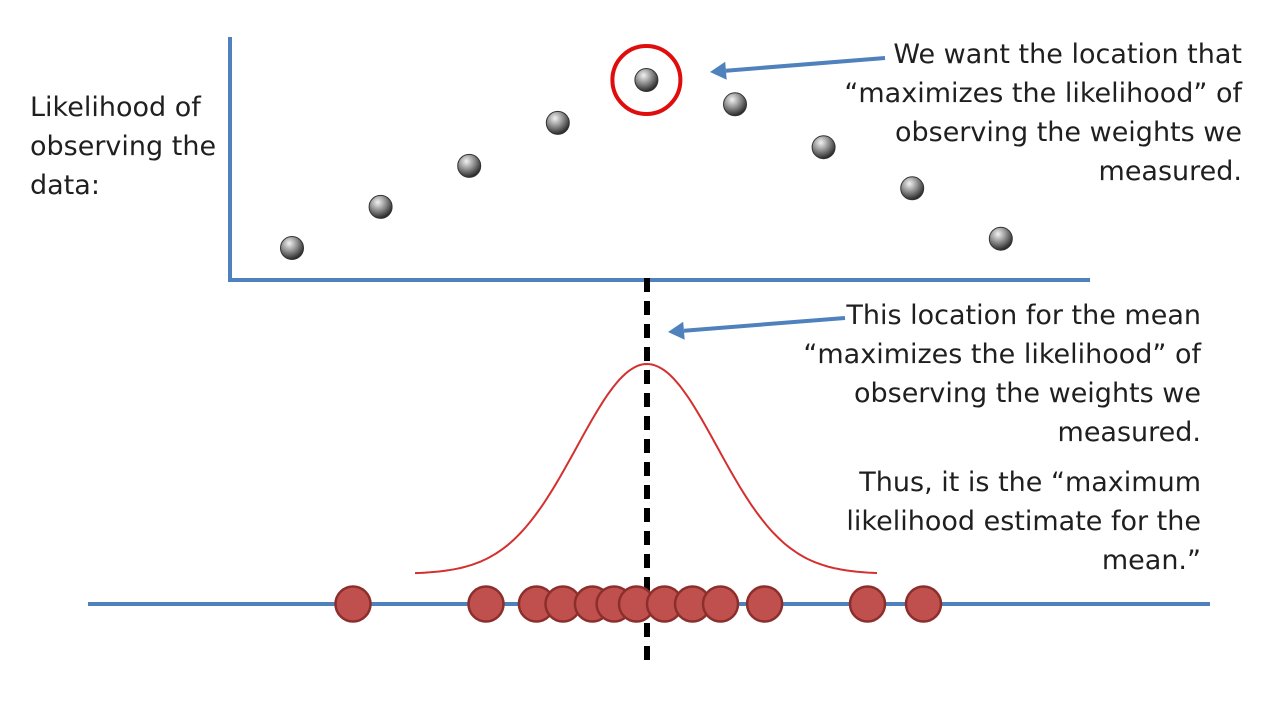 This screenshot has width=1280, height=724. I want to click on likelihood-axis-label-line-3: data:, so click(65, 185).